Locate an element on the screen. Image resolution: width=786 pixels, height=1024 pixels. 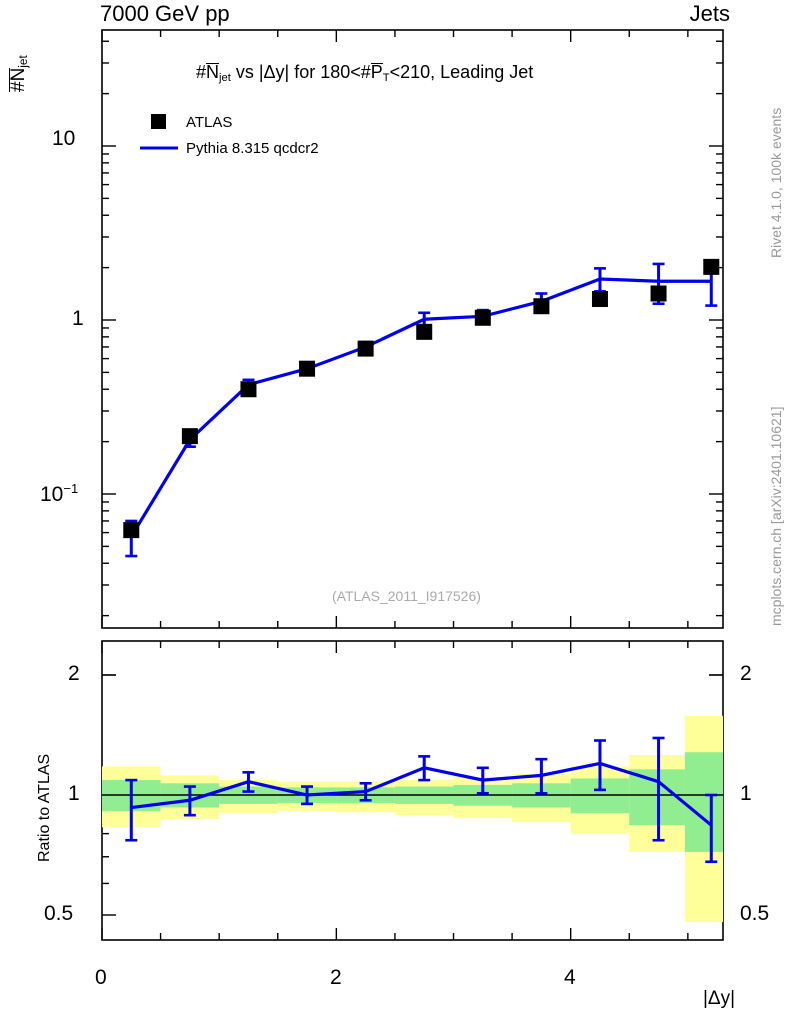
ratio-right-ytick-1: 1 is located at coordinates (746, 793).